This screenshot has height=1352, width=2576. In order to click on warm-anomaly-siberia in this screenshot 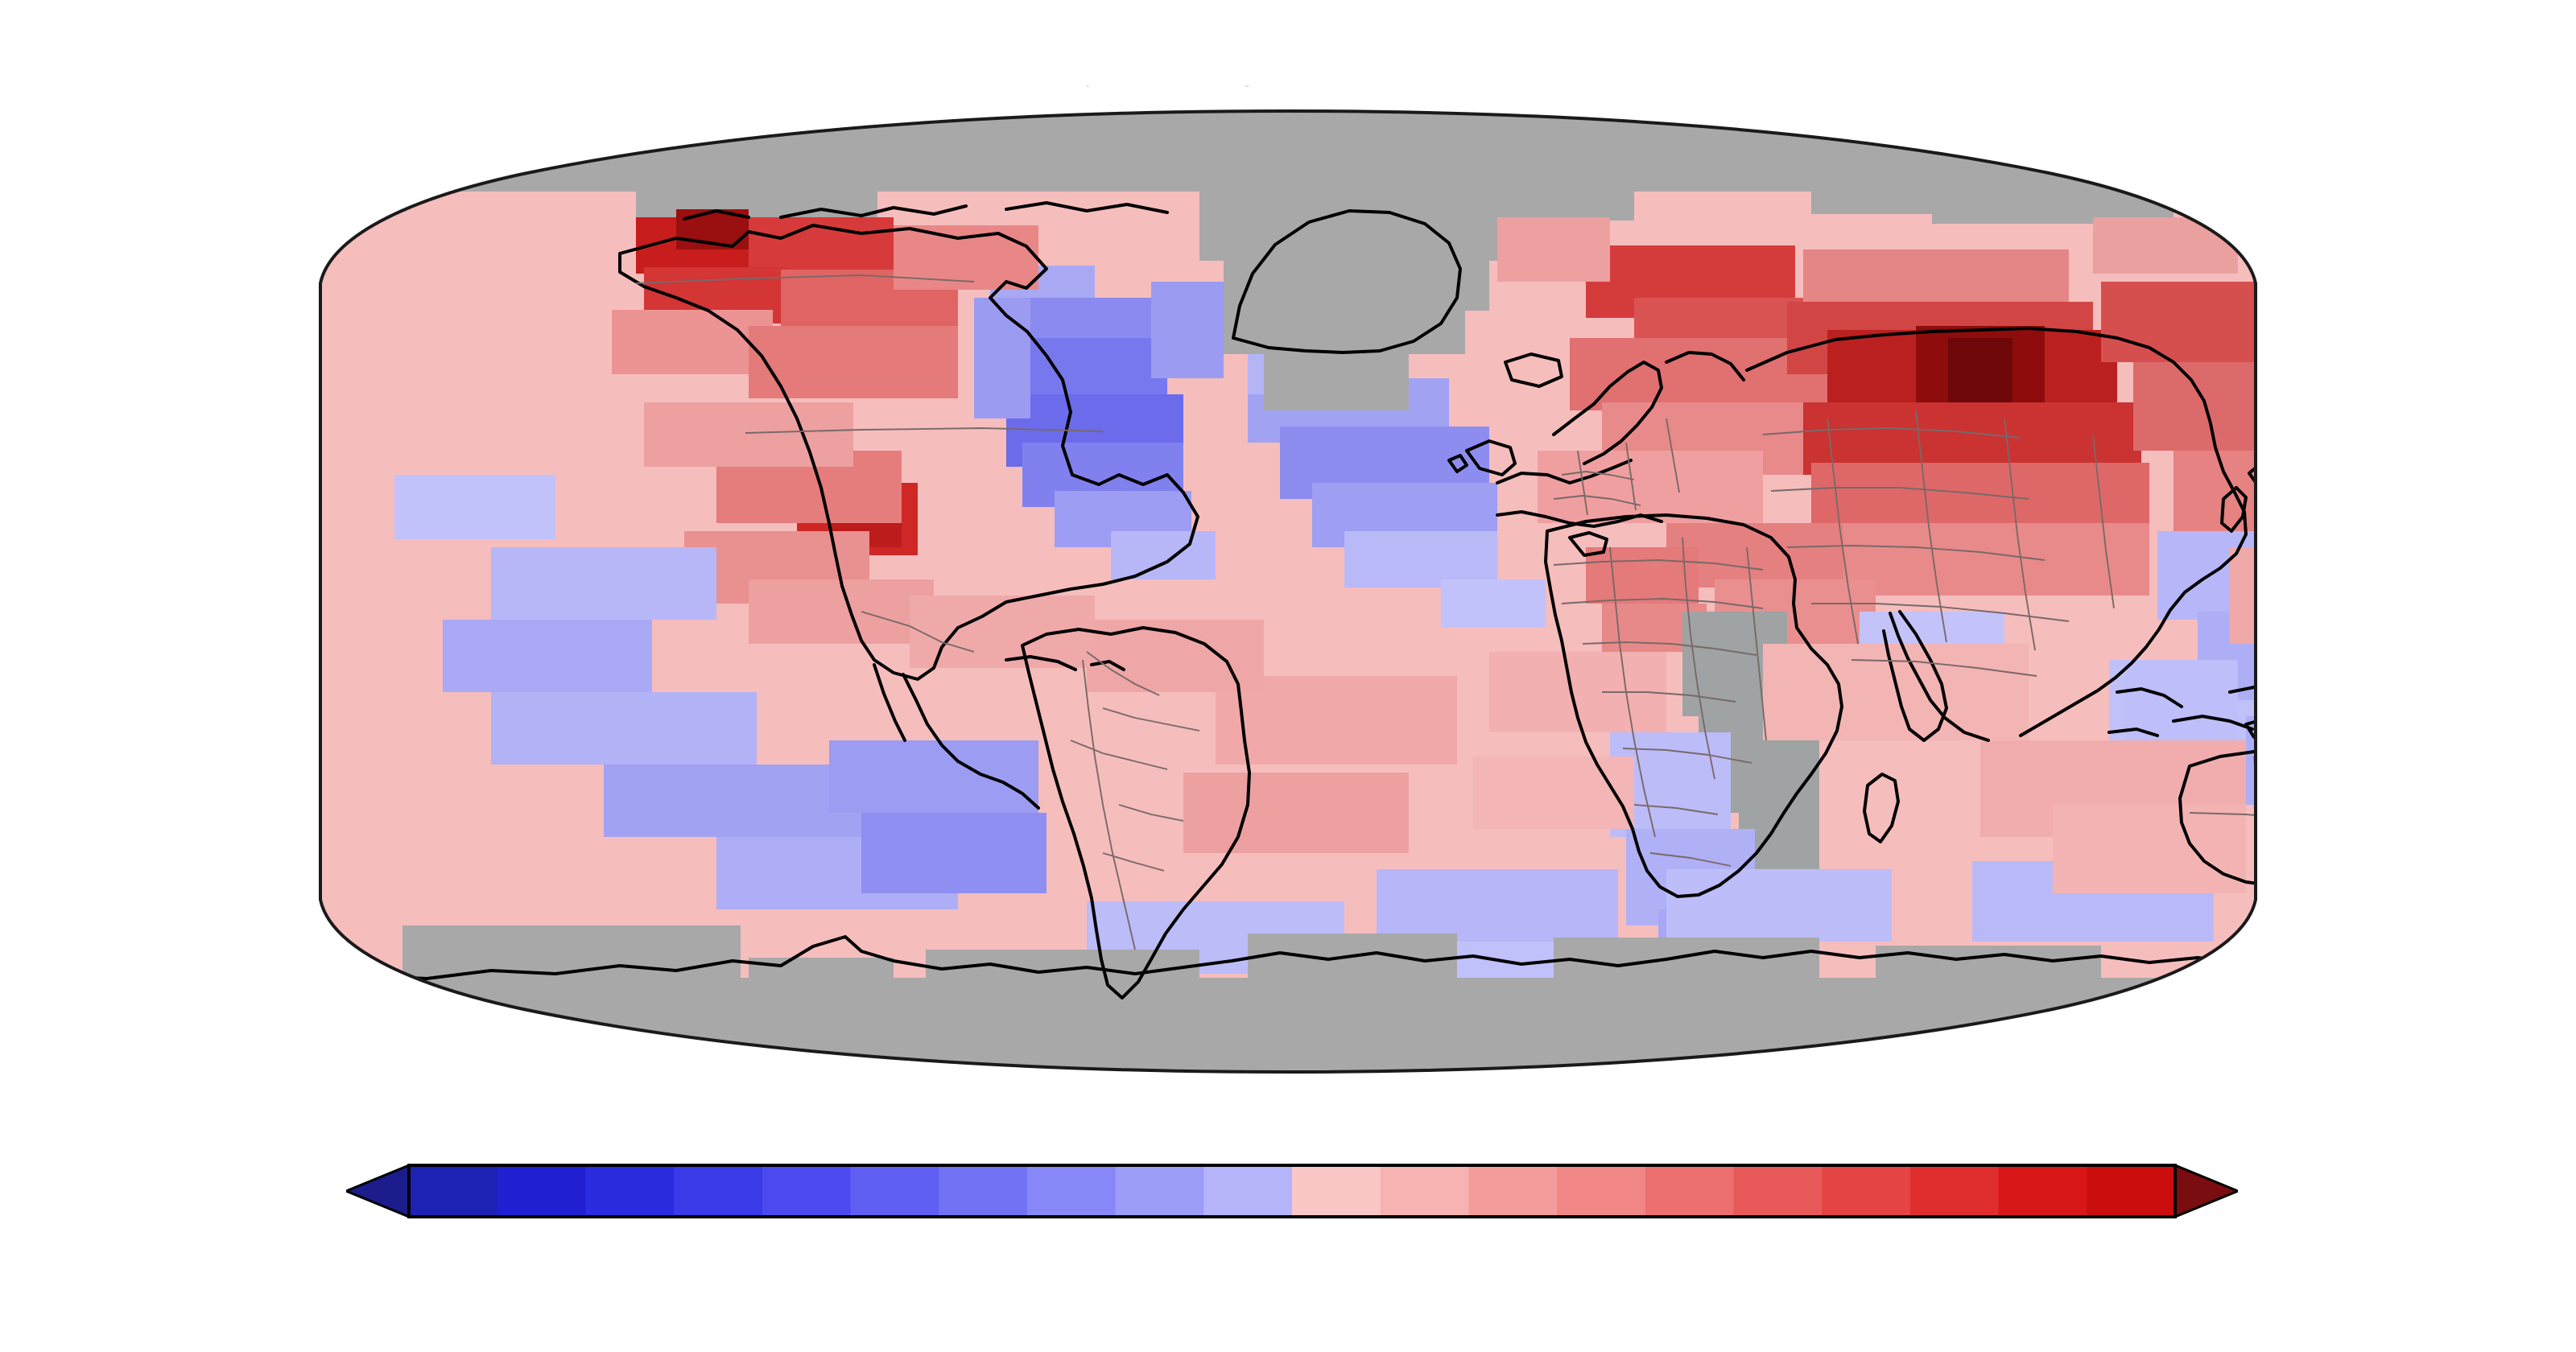, I will do `click(2021, 406)`.